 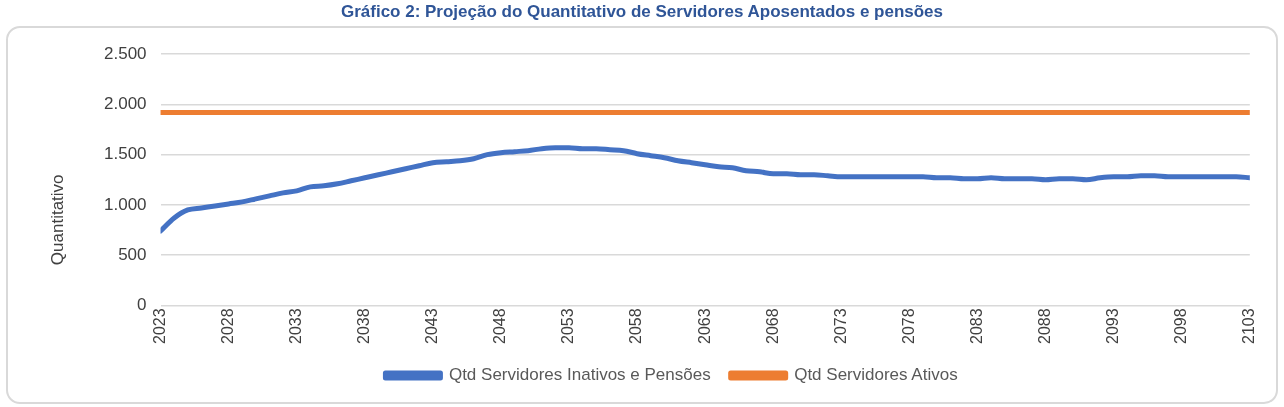 I want to click on x-tick-label: 2048, so click(x=500, y=326).